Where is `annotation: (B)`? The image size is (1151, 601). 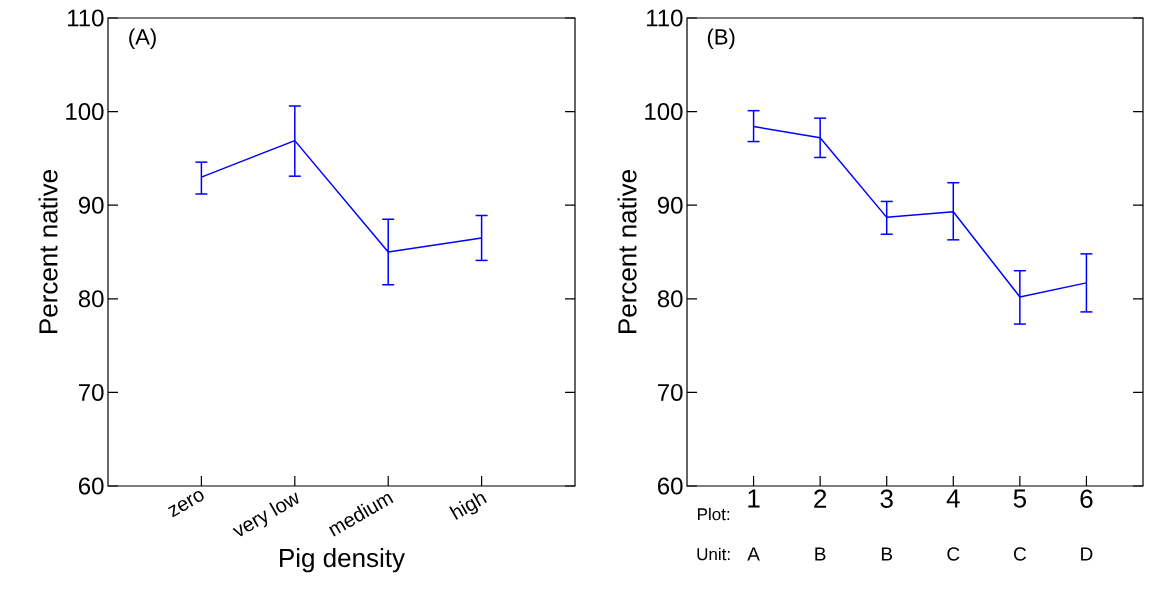
annotation: (B) is located at coordinates (721, 39).